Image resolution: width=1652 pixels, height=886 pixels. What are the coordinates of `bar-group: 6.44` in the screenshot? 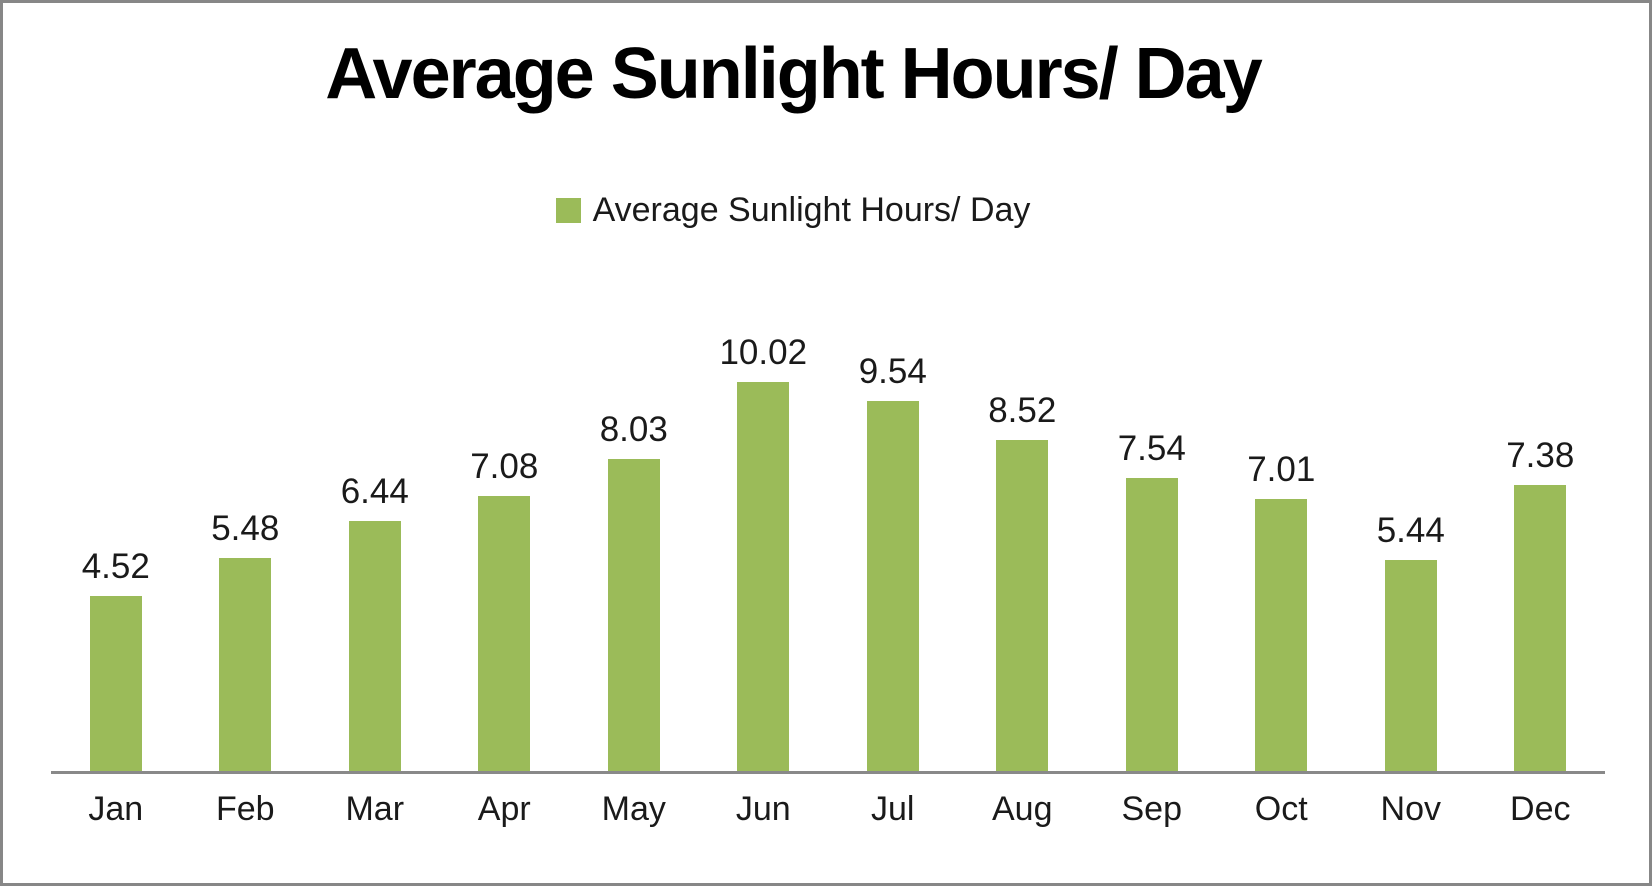 It's located at (375, 517).